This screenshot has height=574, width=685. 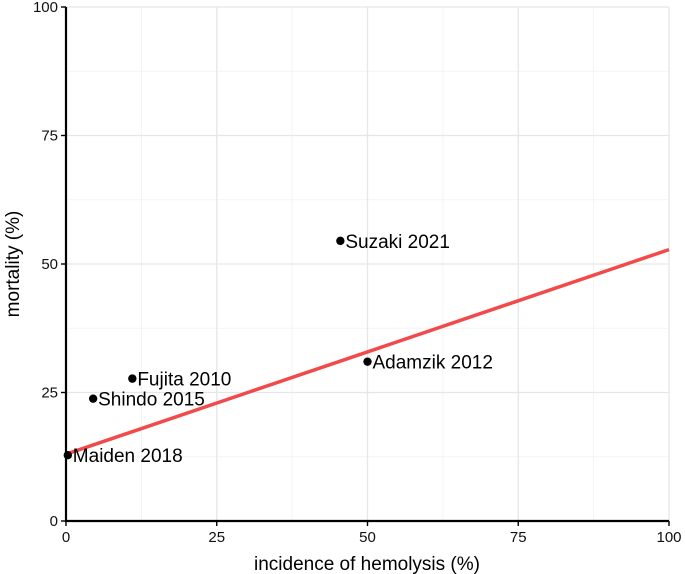 What do you see at coordinates (66, 537) in the screenshot?
I see `x-tick-label: 0` at bounding box center [66, 537].